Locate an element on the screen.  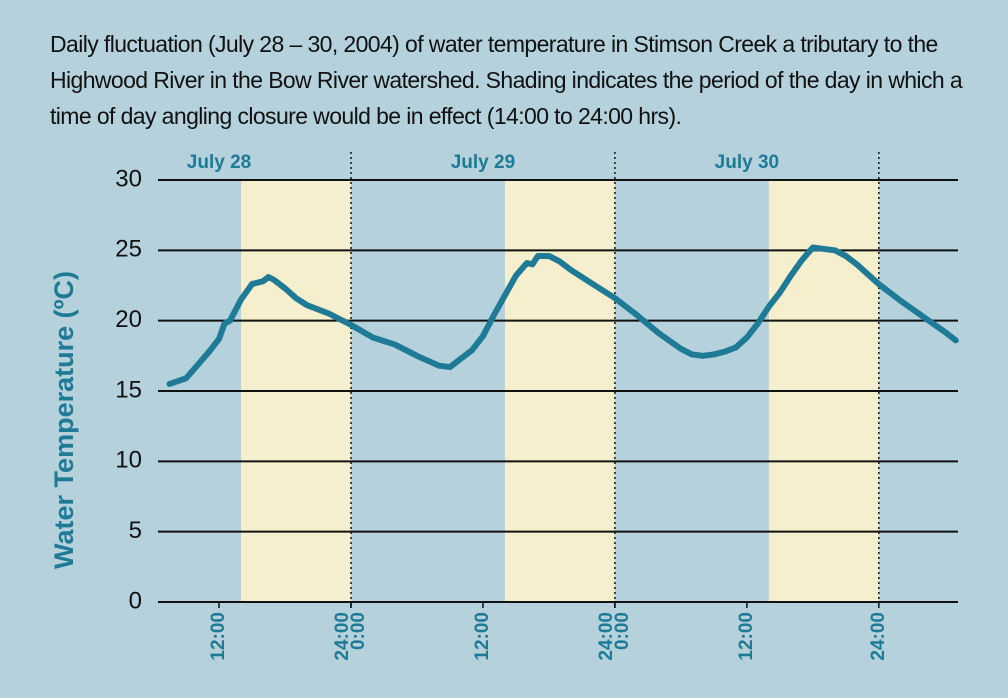
y-tick-label: 15 is located at coordinates (128, 389).